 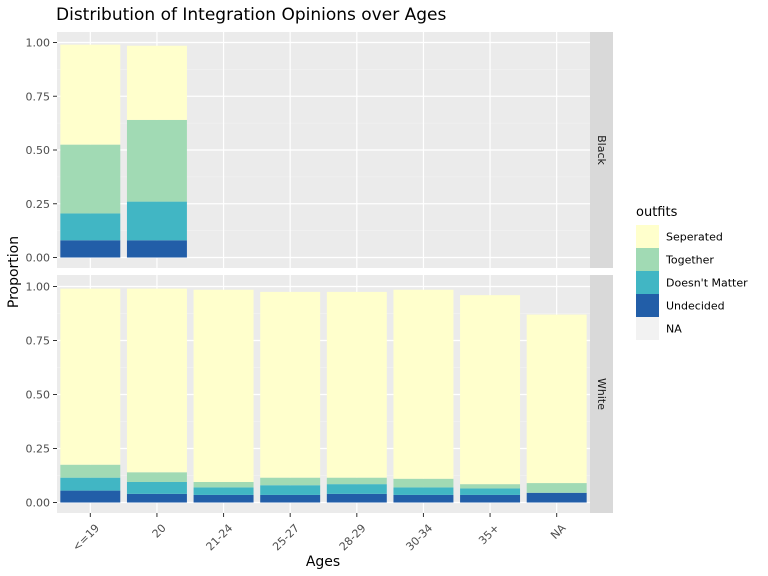 I want to click on x-tick-label: 28-29, so click(x=353, y=538).